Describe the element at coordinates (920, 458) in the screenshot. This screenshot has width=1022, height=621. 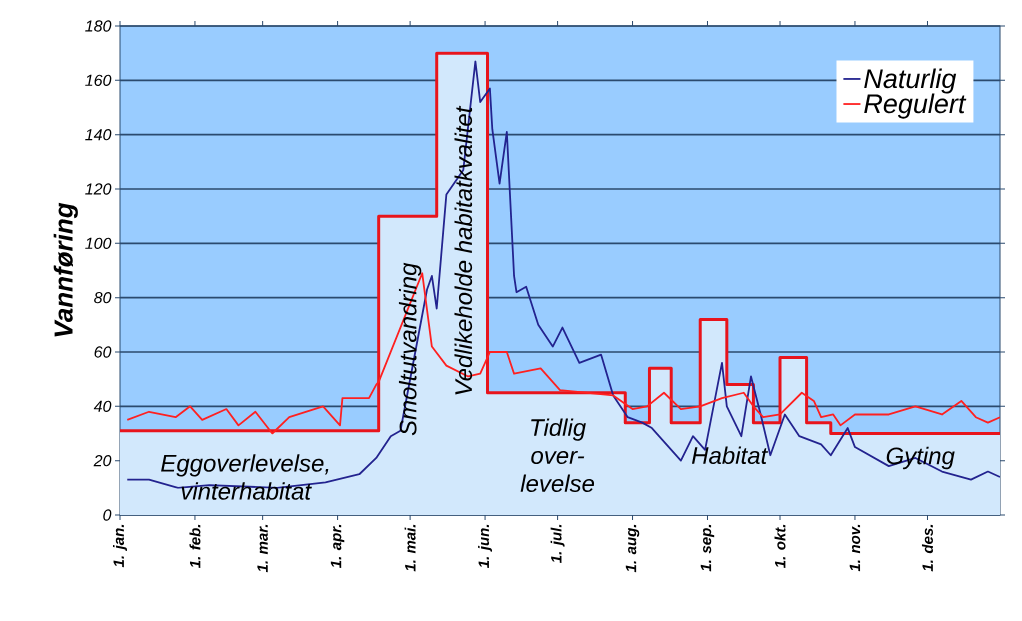
I see `annotation: Gyting` at that location.